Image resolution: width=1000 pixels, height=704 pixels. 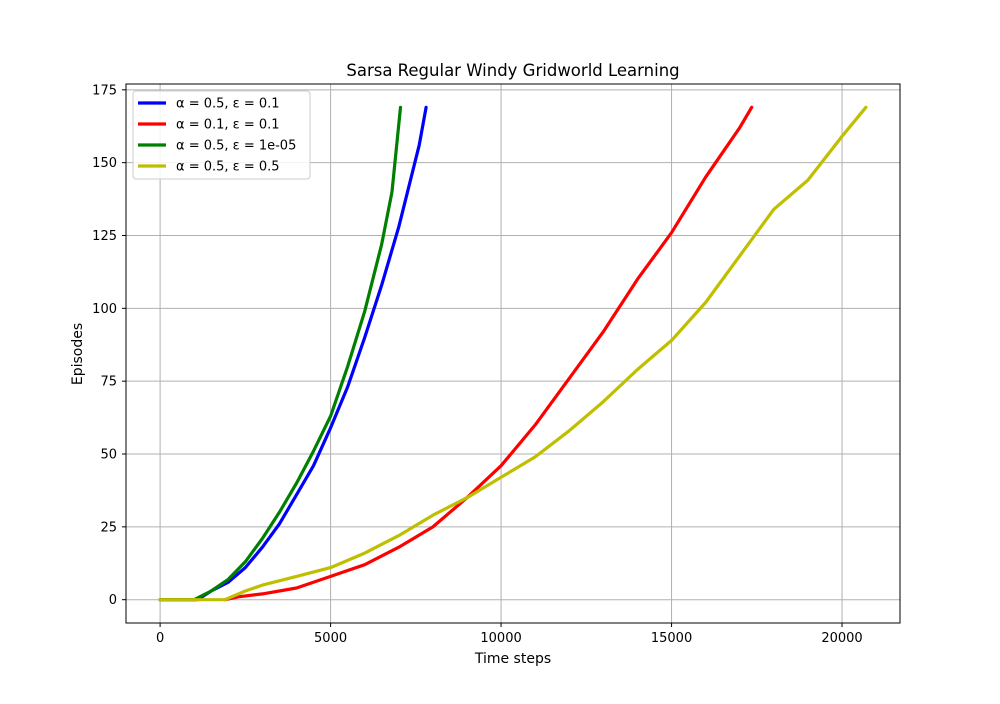 I want to click on y-tick-label: 175, so click(x=104, y=90).